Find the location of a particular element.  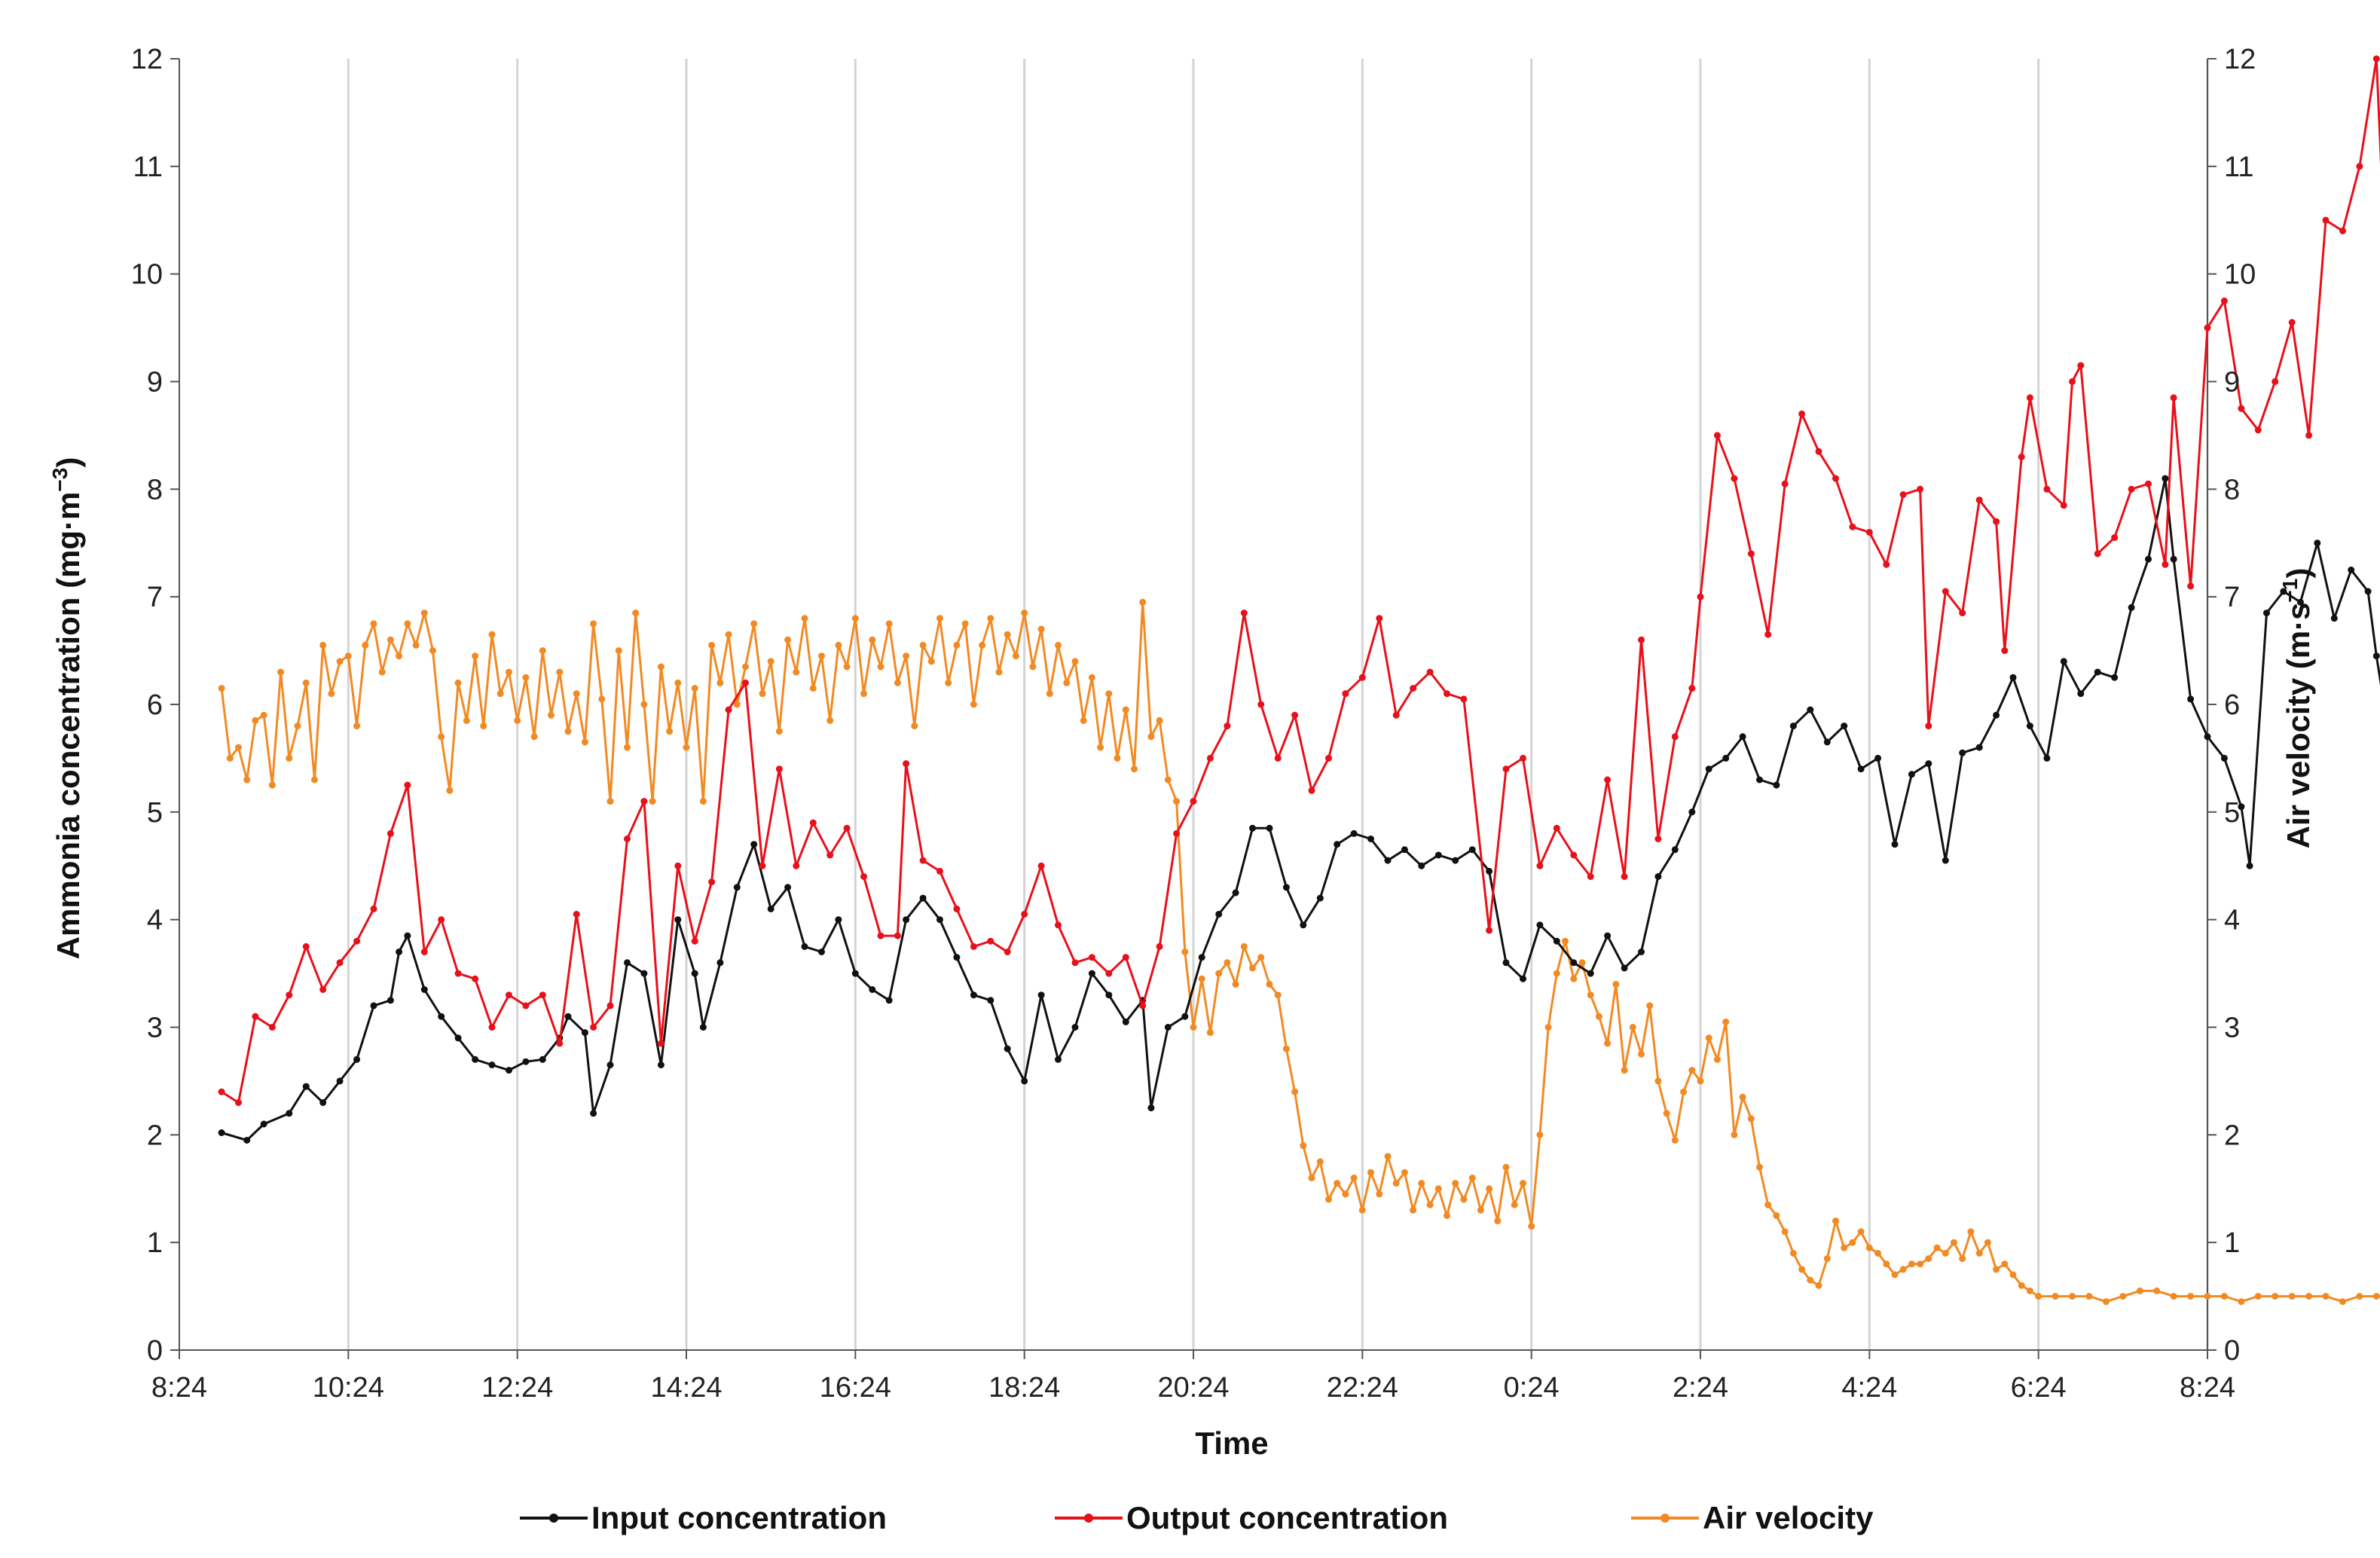

x-tick-label: 10:24 is located at coordinates (348, 1388).